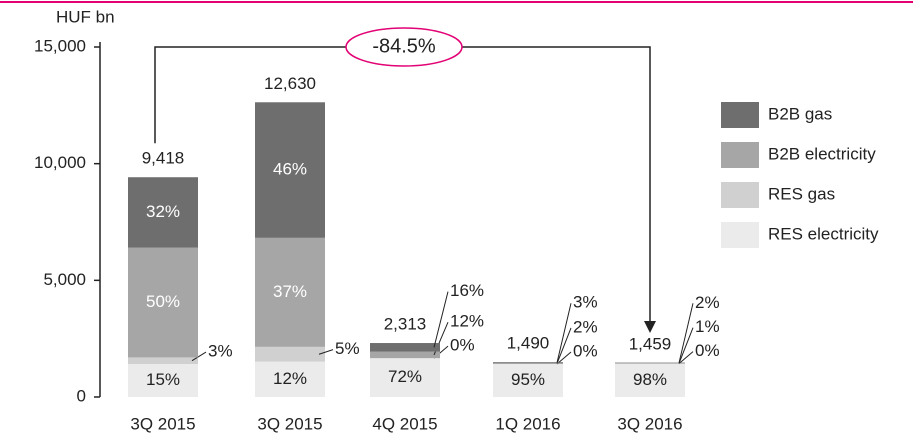 The height and width of the screenshot is (448, 913). Describe the element at coordinates (405, 324) in the screenshot. I see `total-label: 2,313` at that location.